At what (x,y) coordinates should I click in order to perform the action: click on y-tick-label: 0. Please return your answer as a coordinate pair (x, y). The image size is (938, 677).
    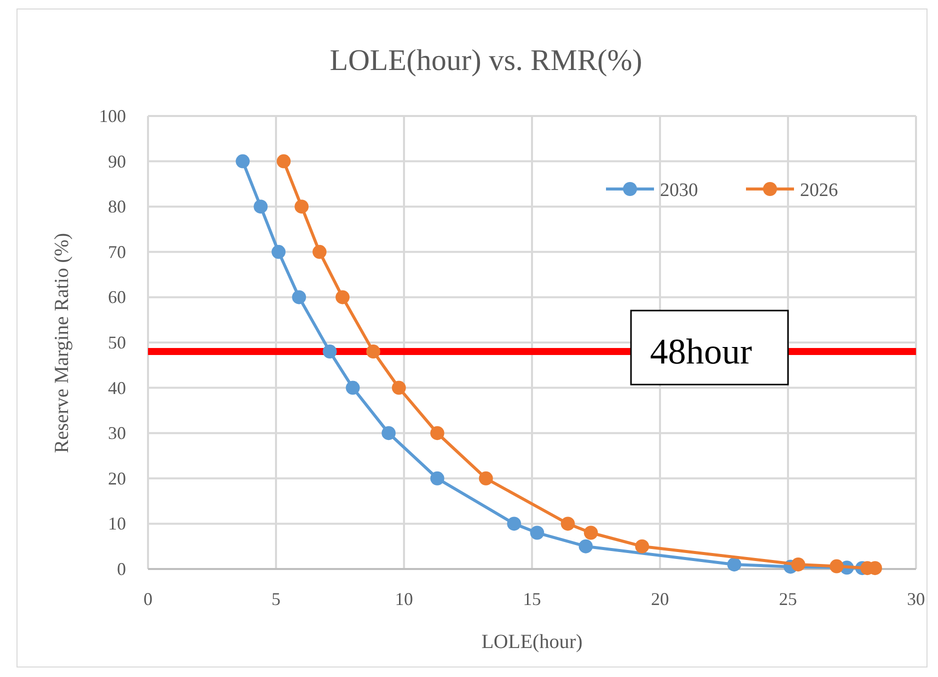
    Looking at the image, I should click on (121, 569).